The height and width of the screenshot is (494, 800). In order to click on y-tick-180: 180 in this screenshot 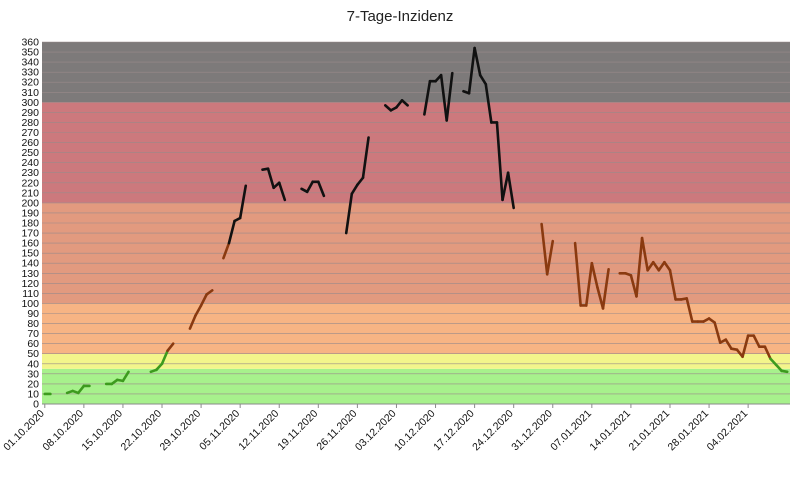, I will do `click(30, 224)`.